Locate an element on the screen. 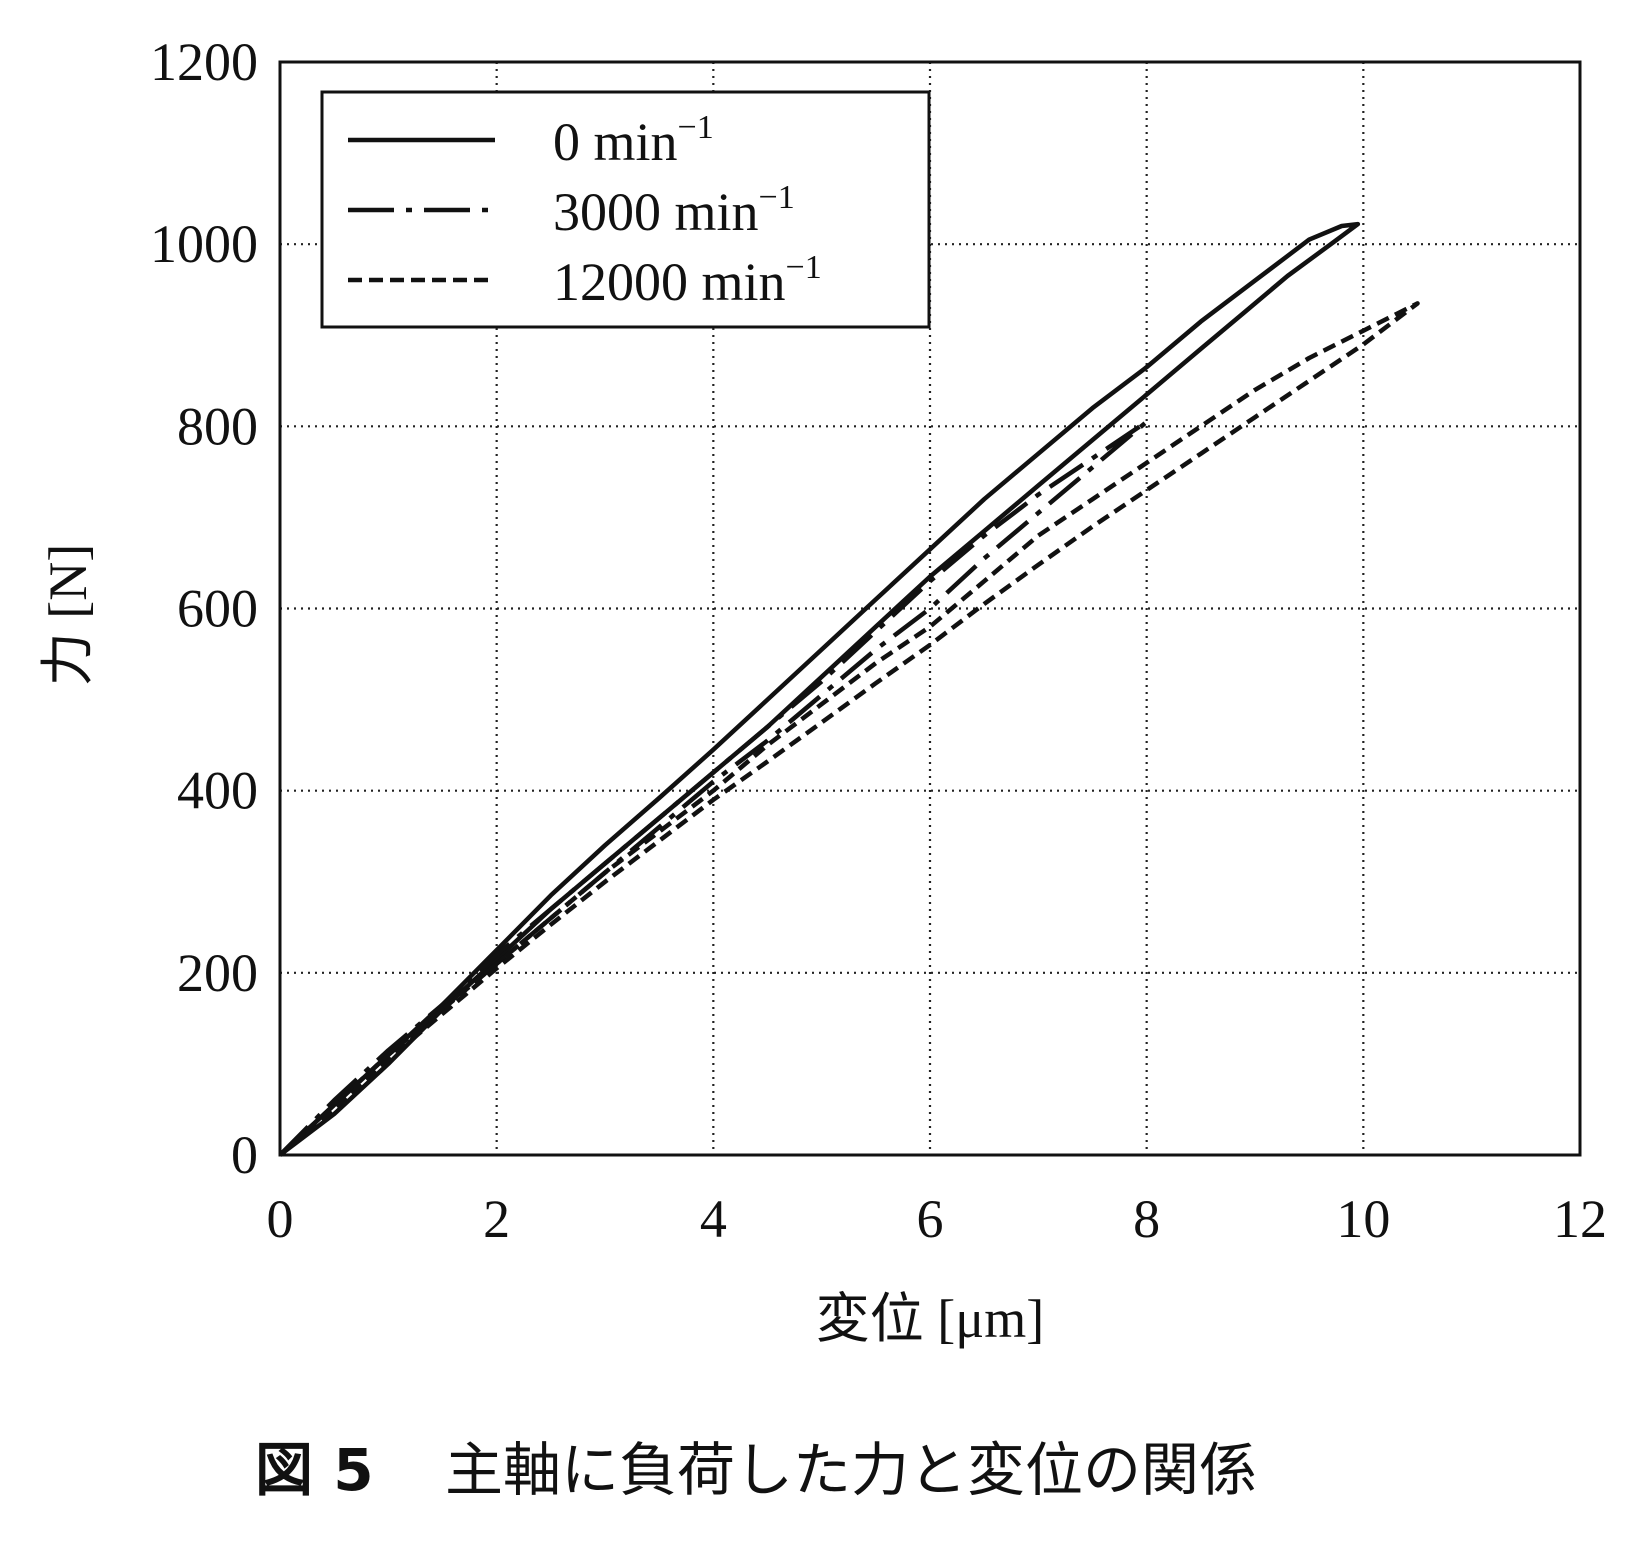  y-axis-label: 力 [N] is located at coordinates (68, 615).